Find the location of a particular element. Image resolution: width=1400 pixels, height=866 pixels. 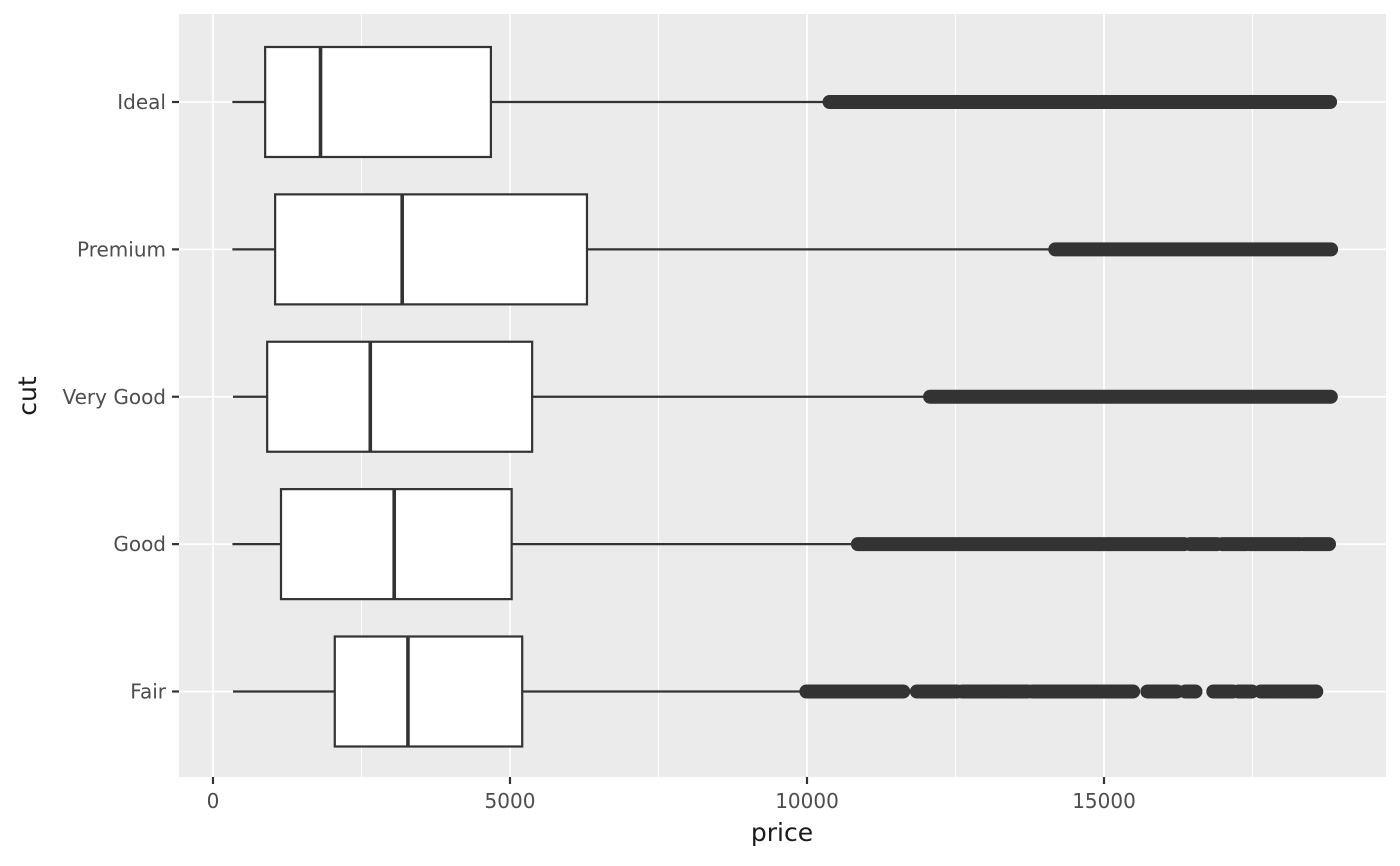

y-axis-title: cut is located at coordinates (27, 396).